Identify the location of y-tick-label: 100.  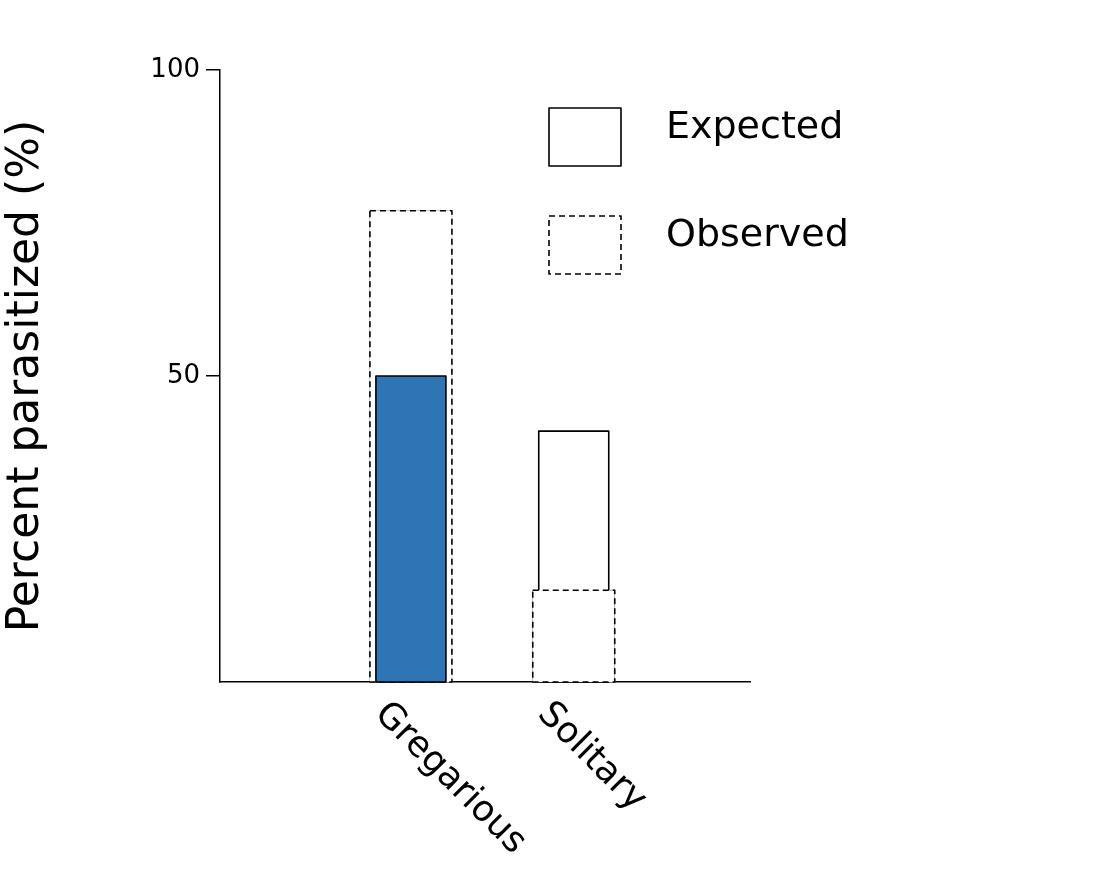
(175, 67).